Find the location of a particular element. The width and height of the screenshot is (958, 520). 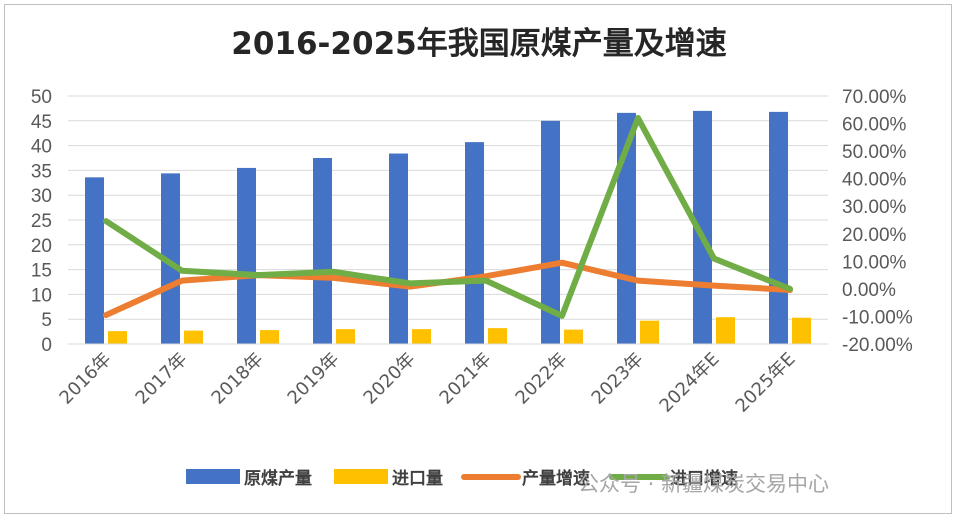

right-tick-label: 10.00% is located at coordinates (874, 262).